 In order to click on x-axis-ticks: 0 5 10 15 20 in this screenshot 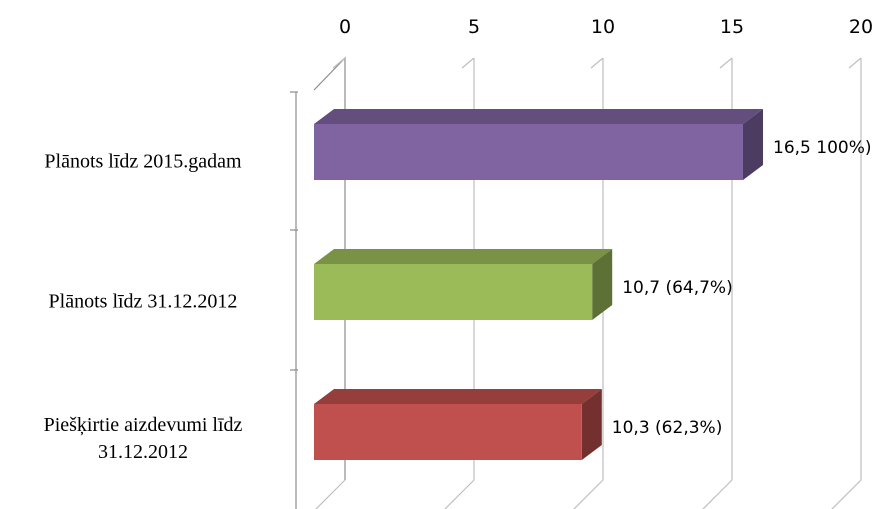, I will do `click(606, 27)`.